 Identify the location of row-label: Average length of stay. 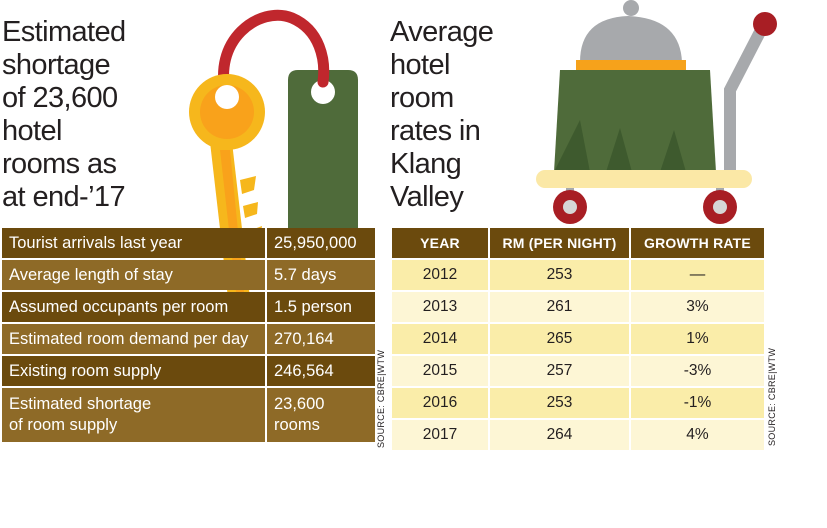
(133, 275).